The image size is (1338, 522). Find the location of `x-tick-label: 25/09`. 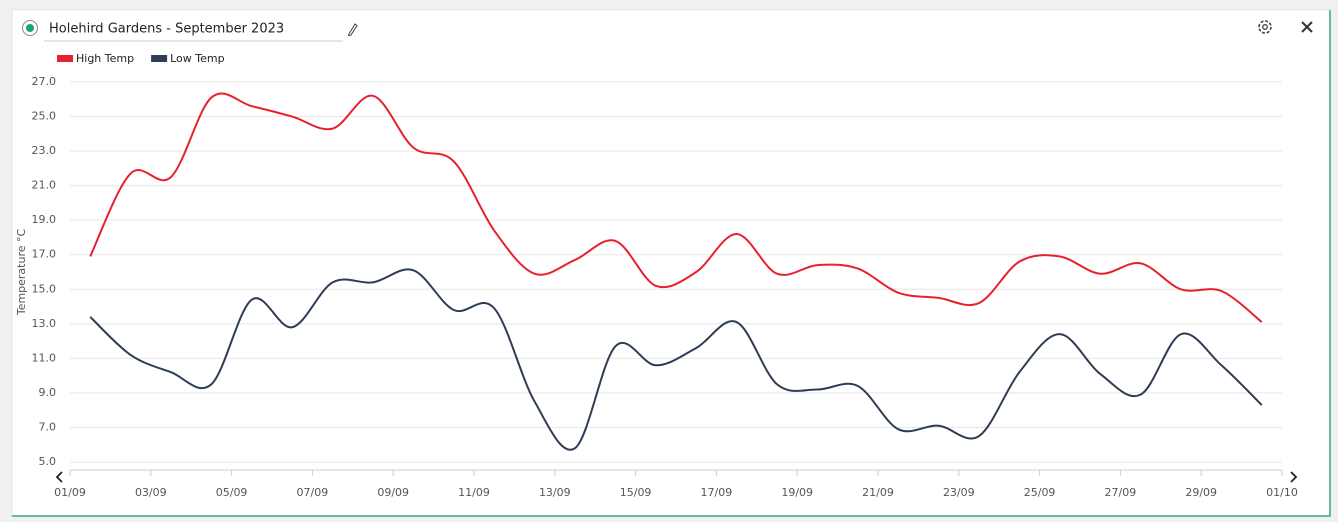

x-tick-label: 25/09 is located at coordinates (1040, 492).